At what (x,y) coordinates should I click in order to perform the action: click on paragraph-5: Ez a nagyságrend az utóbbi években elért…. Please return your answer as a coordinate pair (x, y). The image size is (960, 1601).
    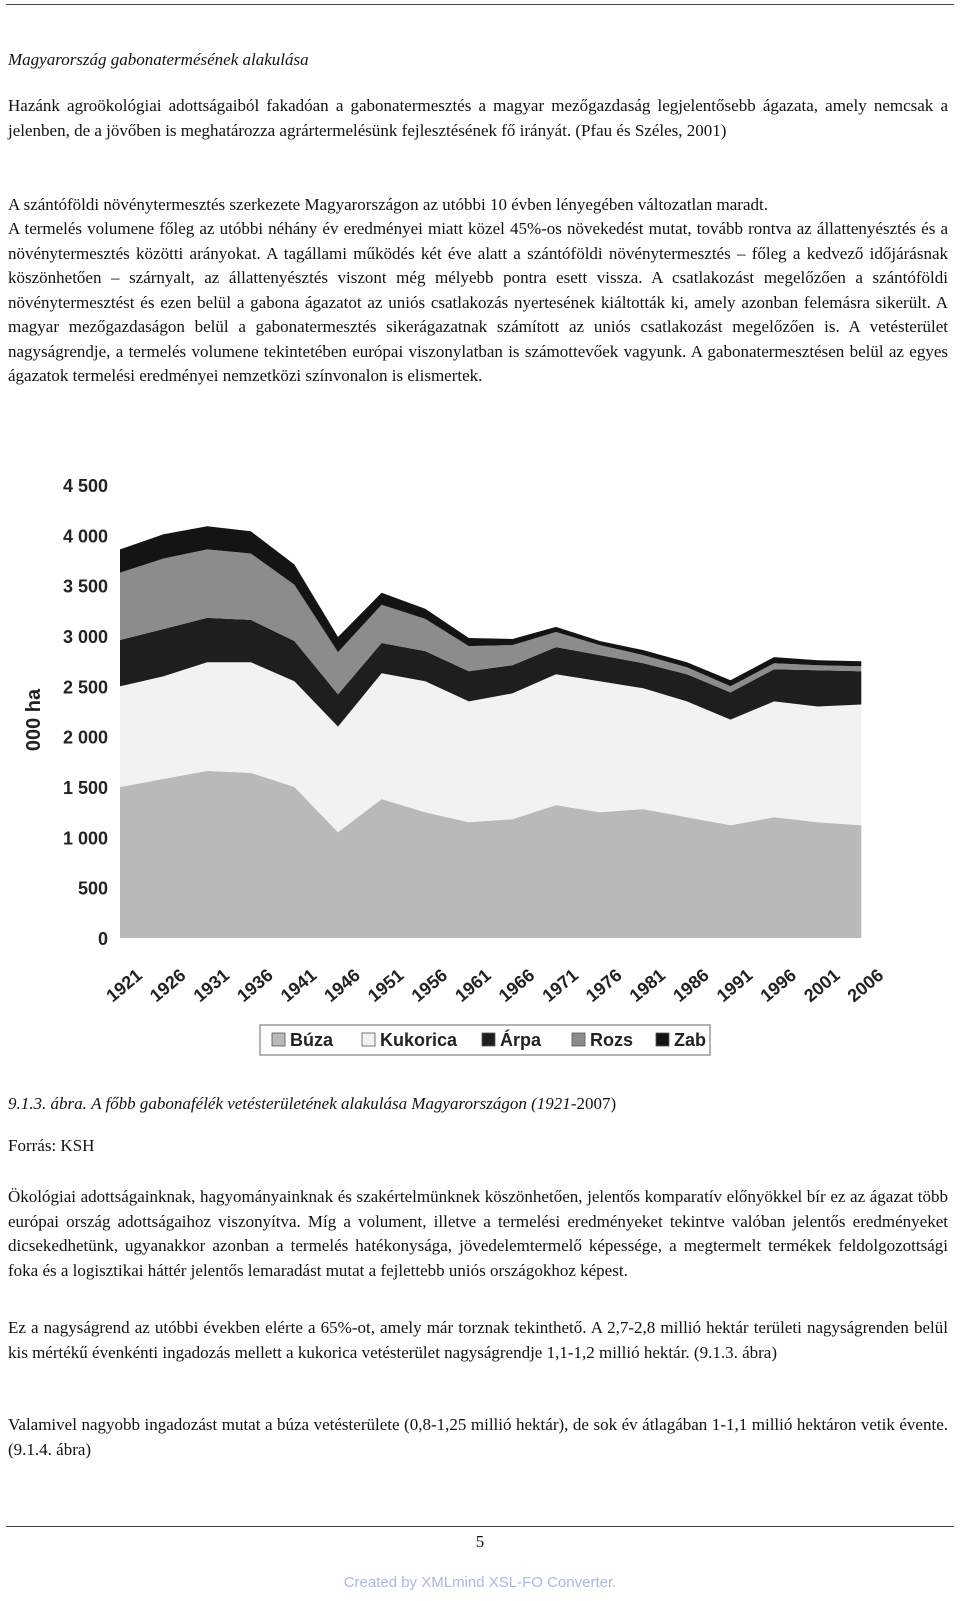
    Looking at the image, I should click on (478, 1340).